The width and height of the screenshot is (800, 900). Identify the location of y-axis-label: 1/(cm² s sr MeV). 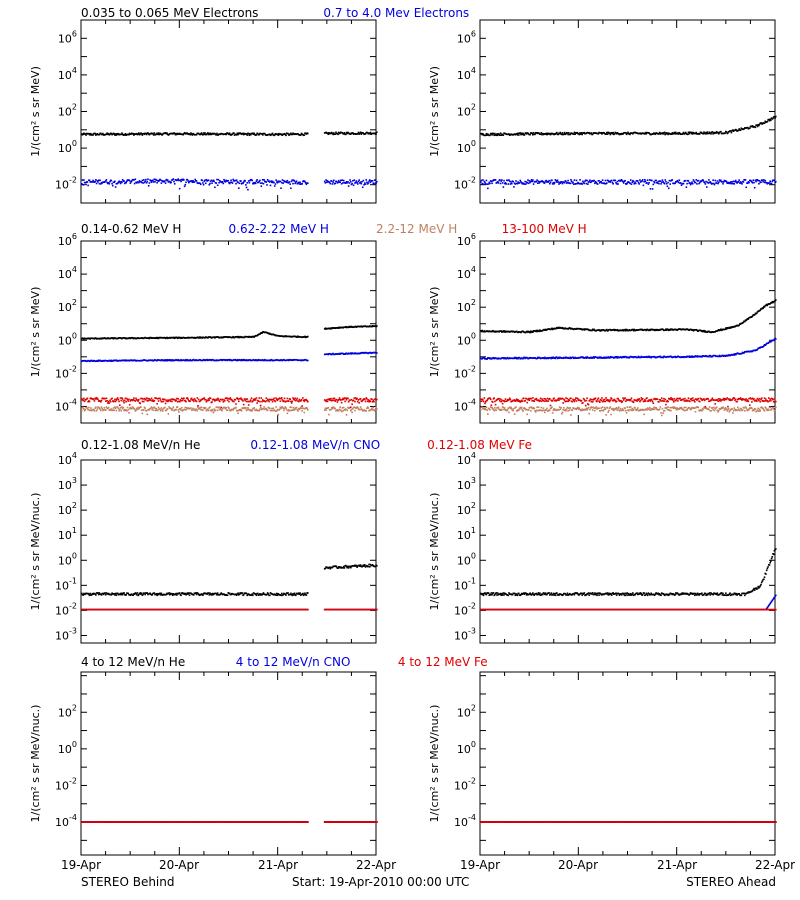
(35, 332).